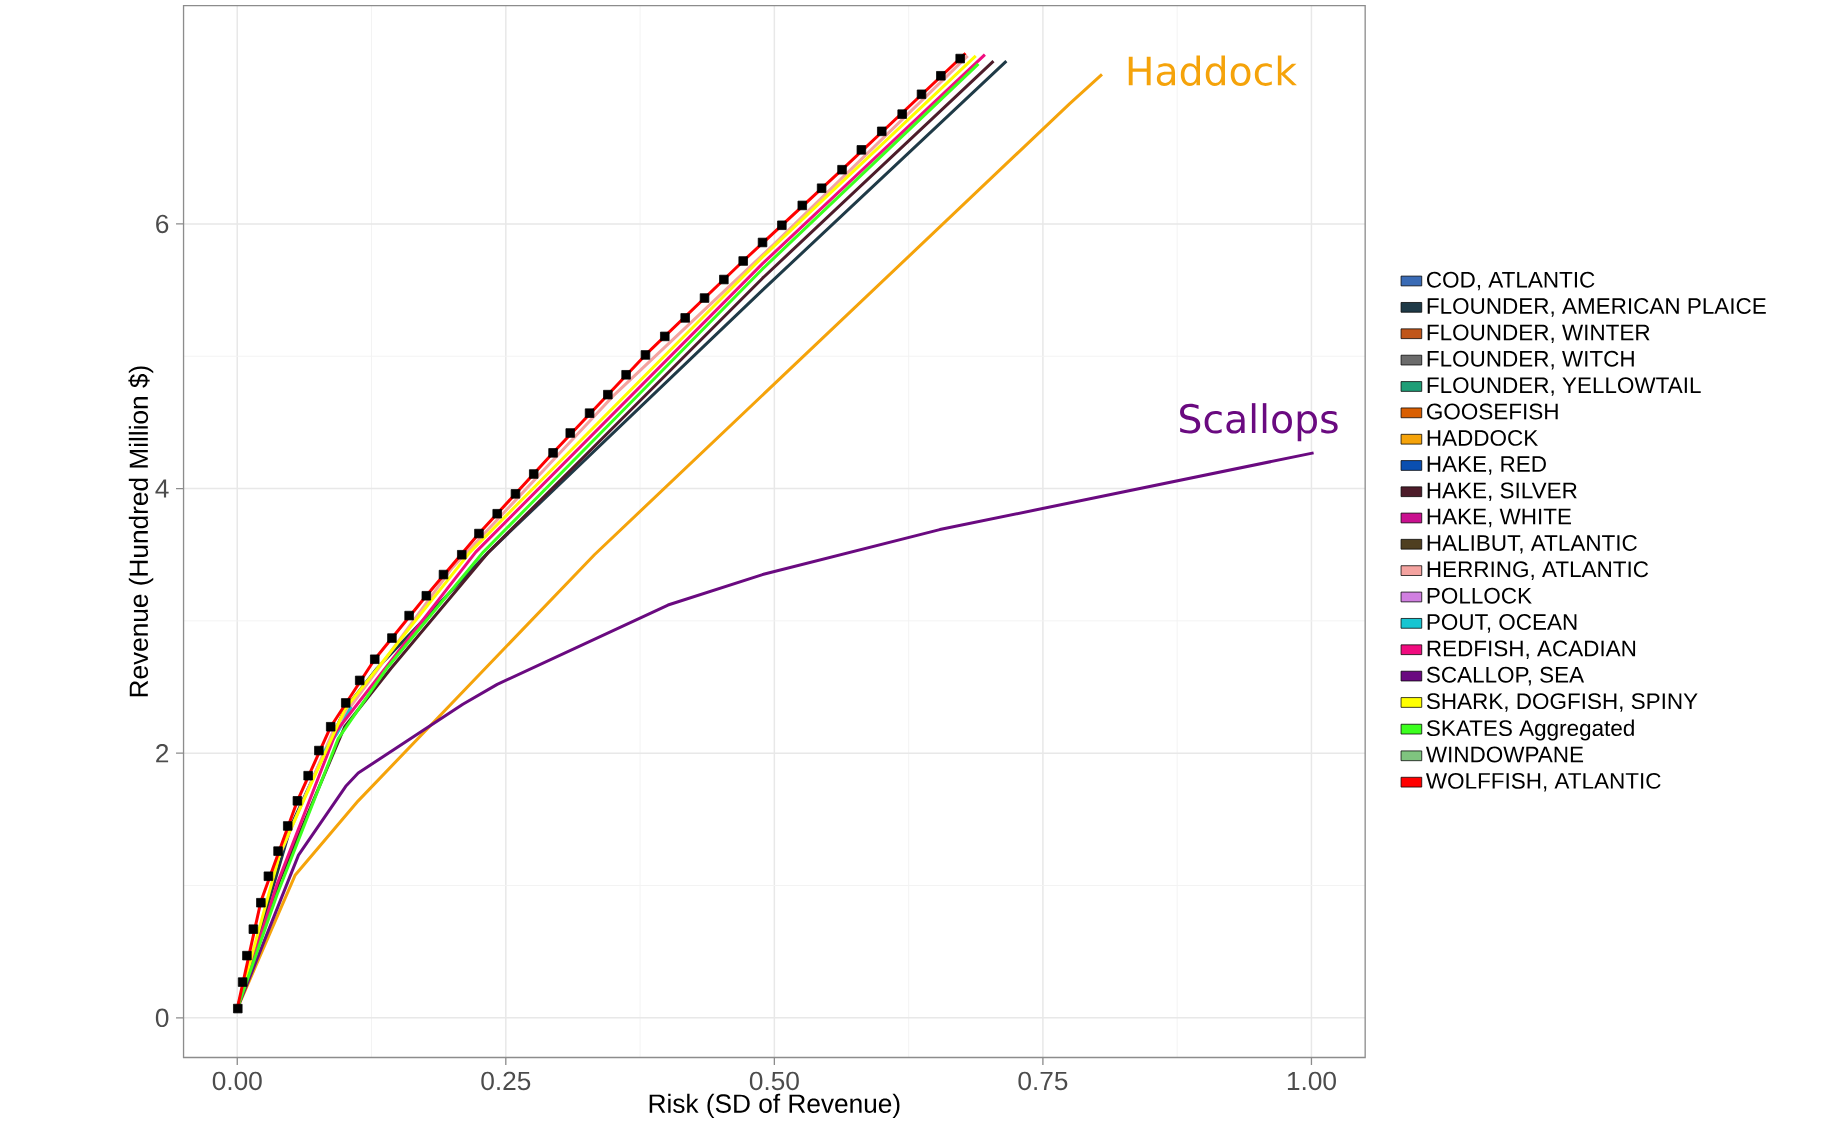 Image resolution: width=1822 pixels, height=1132 pixels. What do you see at coordinates (162, 488) in the screenshot?
I see `y-tick-label: 4` at bounding box center [162, 488].